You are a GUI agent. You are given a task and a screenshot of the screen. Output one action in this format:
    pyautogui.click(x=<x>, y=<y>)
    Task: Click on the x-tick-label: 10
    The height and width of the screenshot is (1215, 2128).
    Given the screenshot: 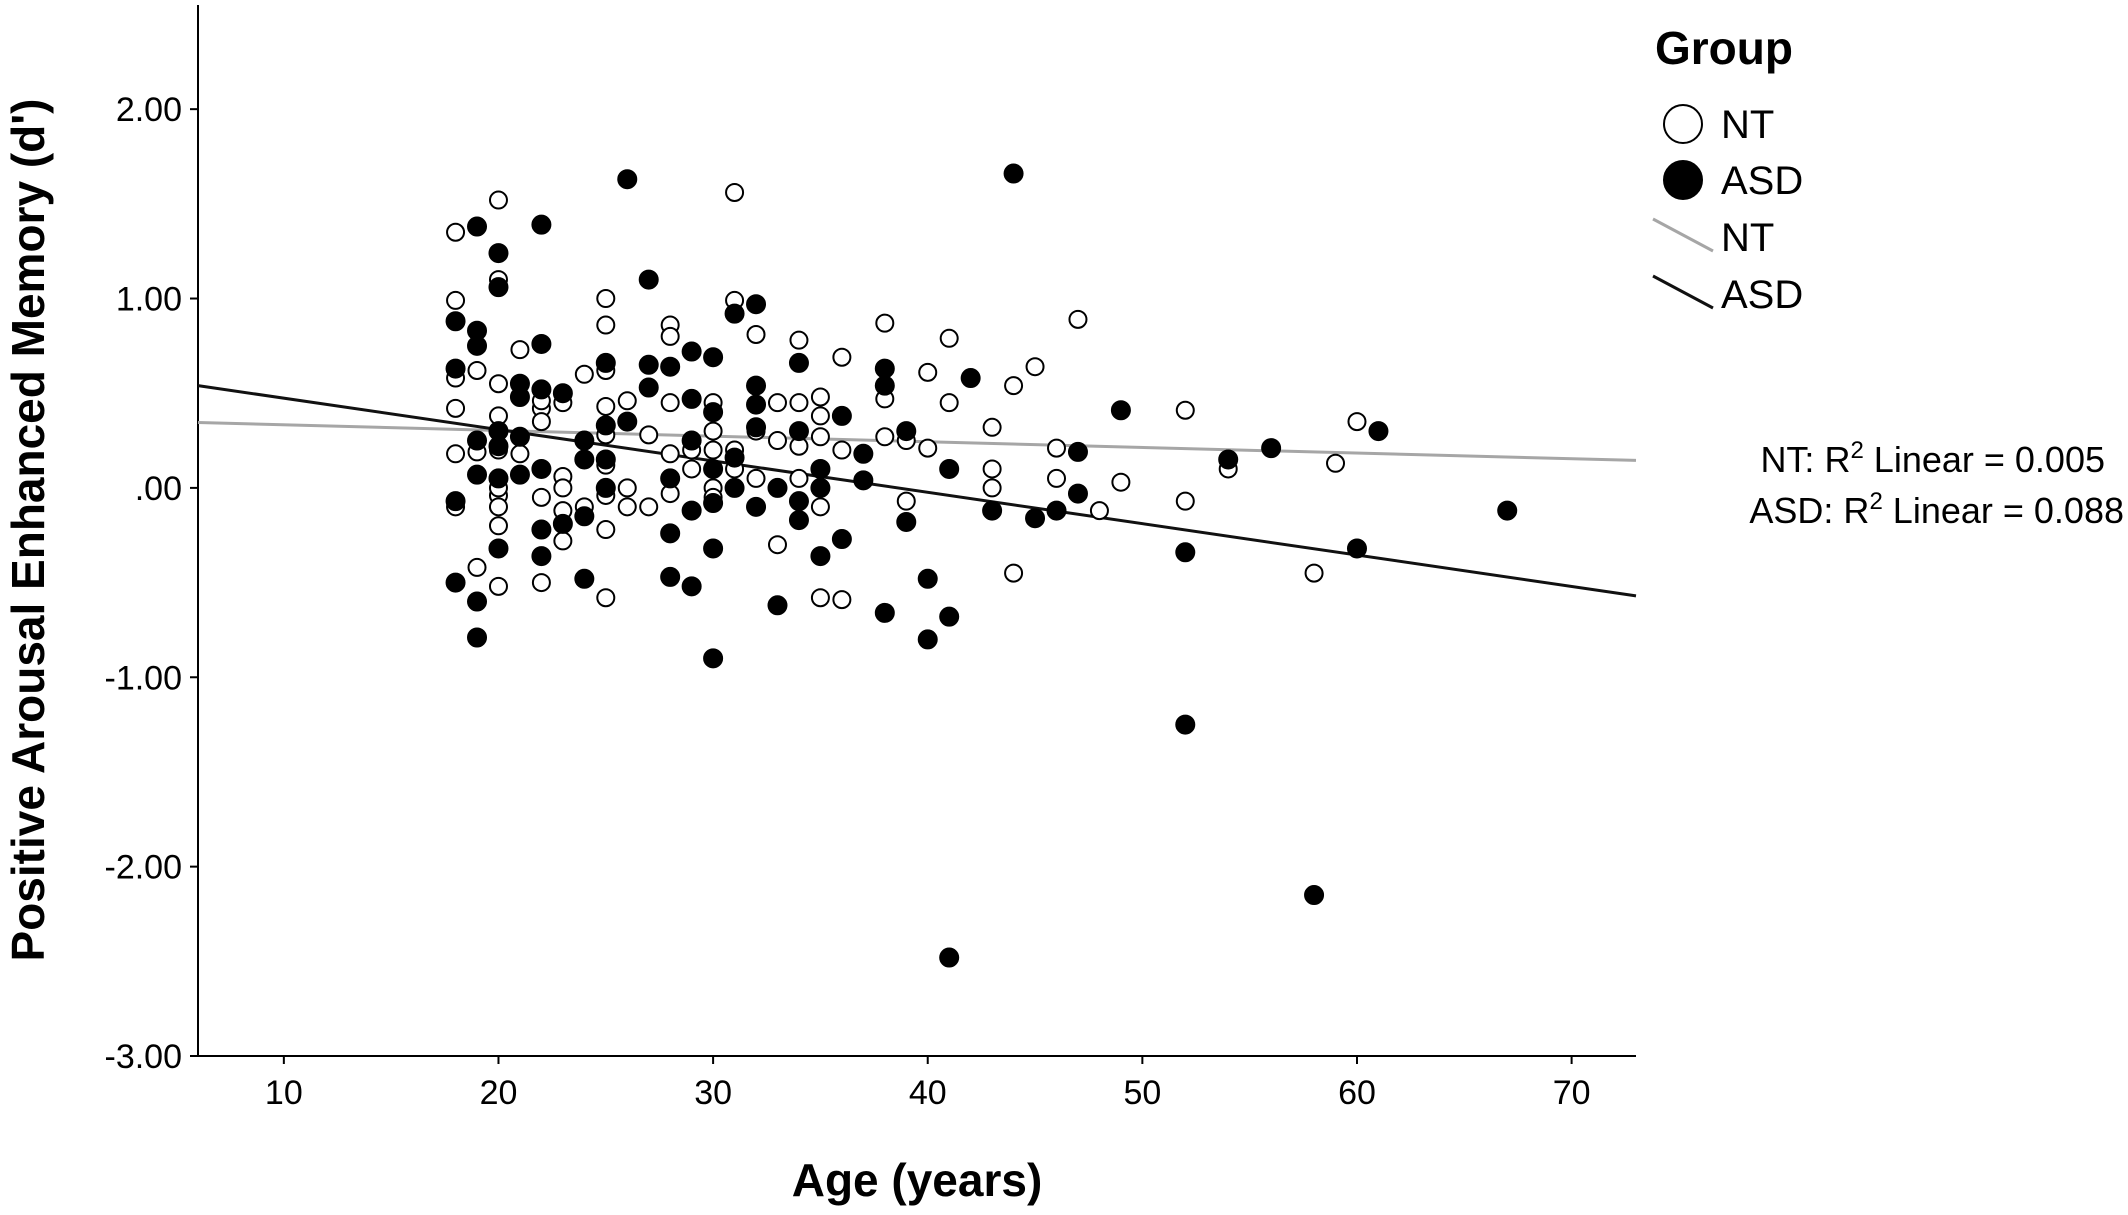 What is the action you would take?
    pyautogui.click(x=284, y=1093)
    